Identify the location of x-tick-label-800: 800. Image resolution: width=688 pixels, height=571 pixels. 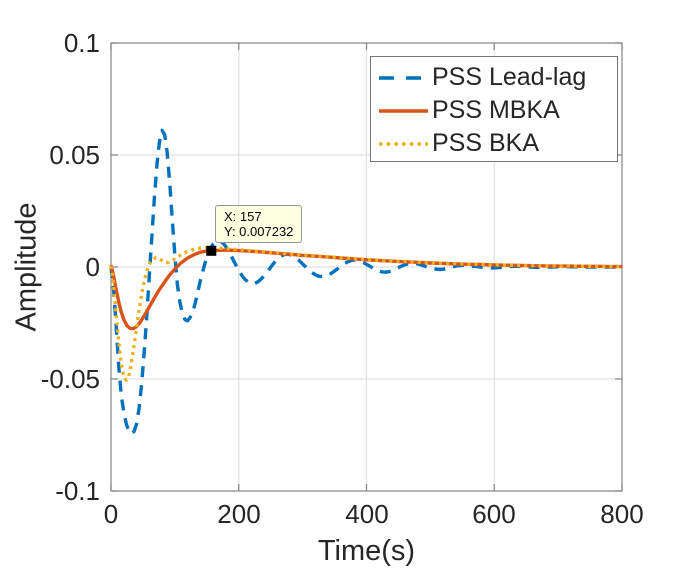
(622, 514).